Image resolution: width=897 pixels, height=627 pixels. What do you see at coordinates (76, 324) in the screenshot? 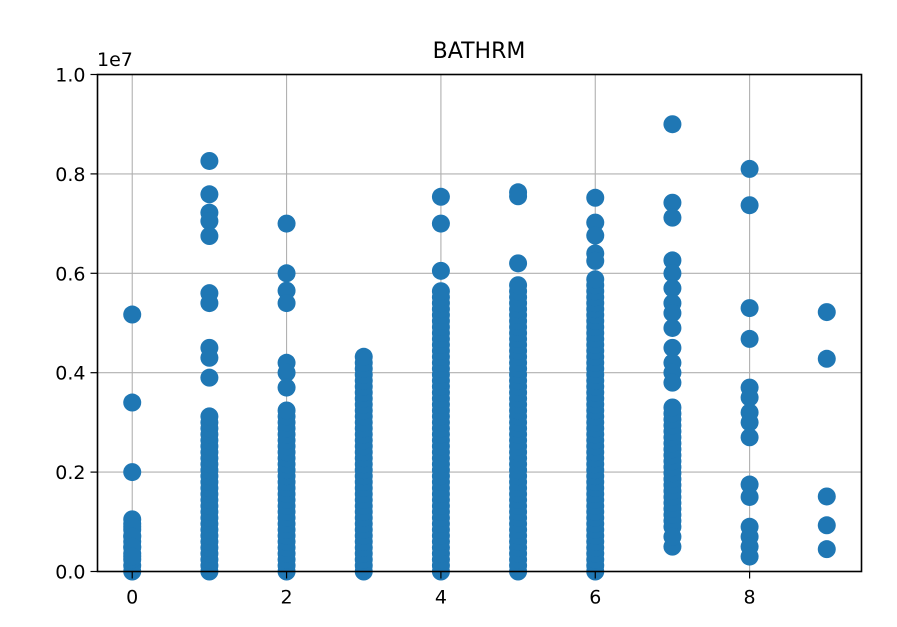
I see `y-axis: 0.0 0.2 0.4 0.6 0.8 1.0` at bounding box center [76, 324].